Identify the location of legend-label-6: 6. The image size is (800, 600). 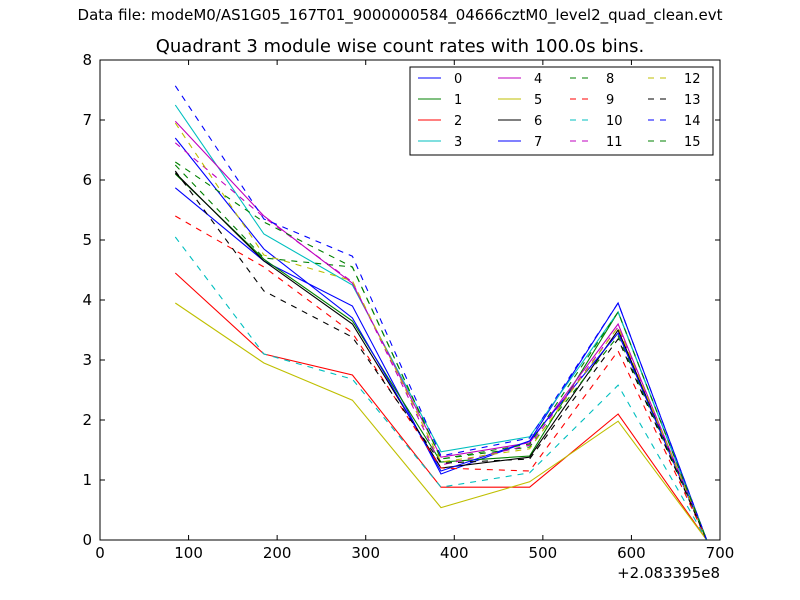
(538, 121).